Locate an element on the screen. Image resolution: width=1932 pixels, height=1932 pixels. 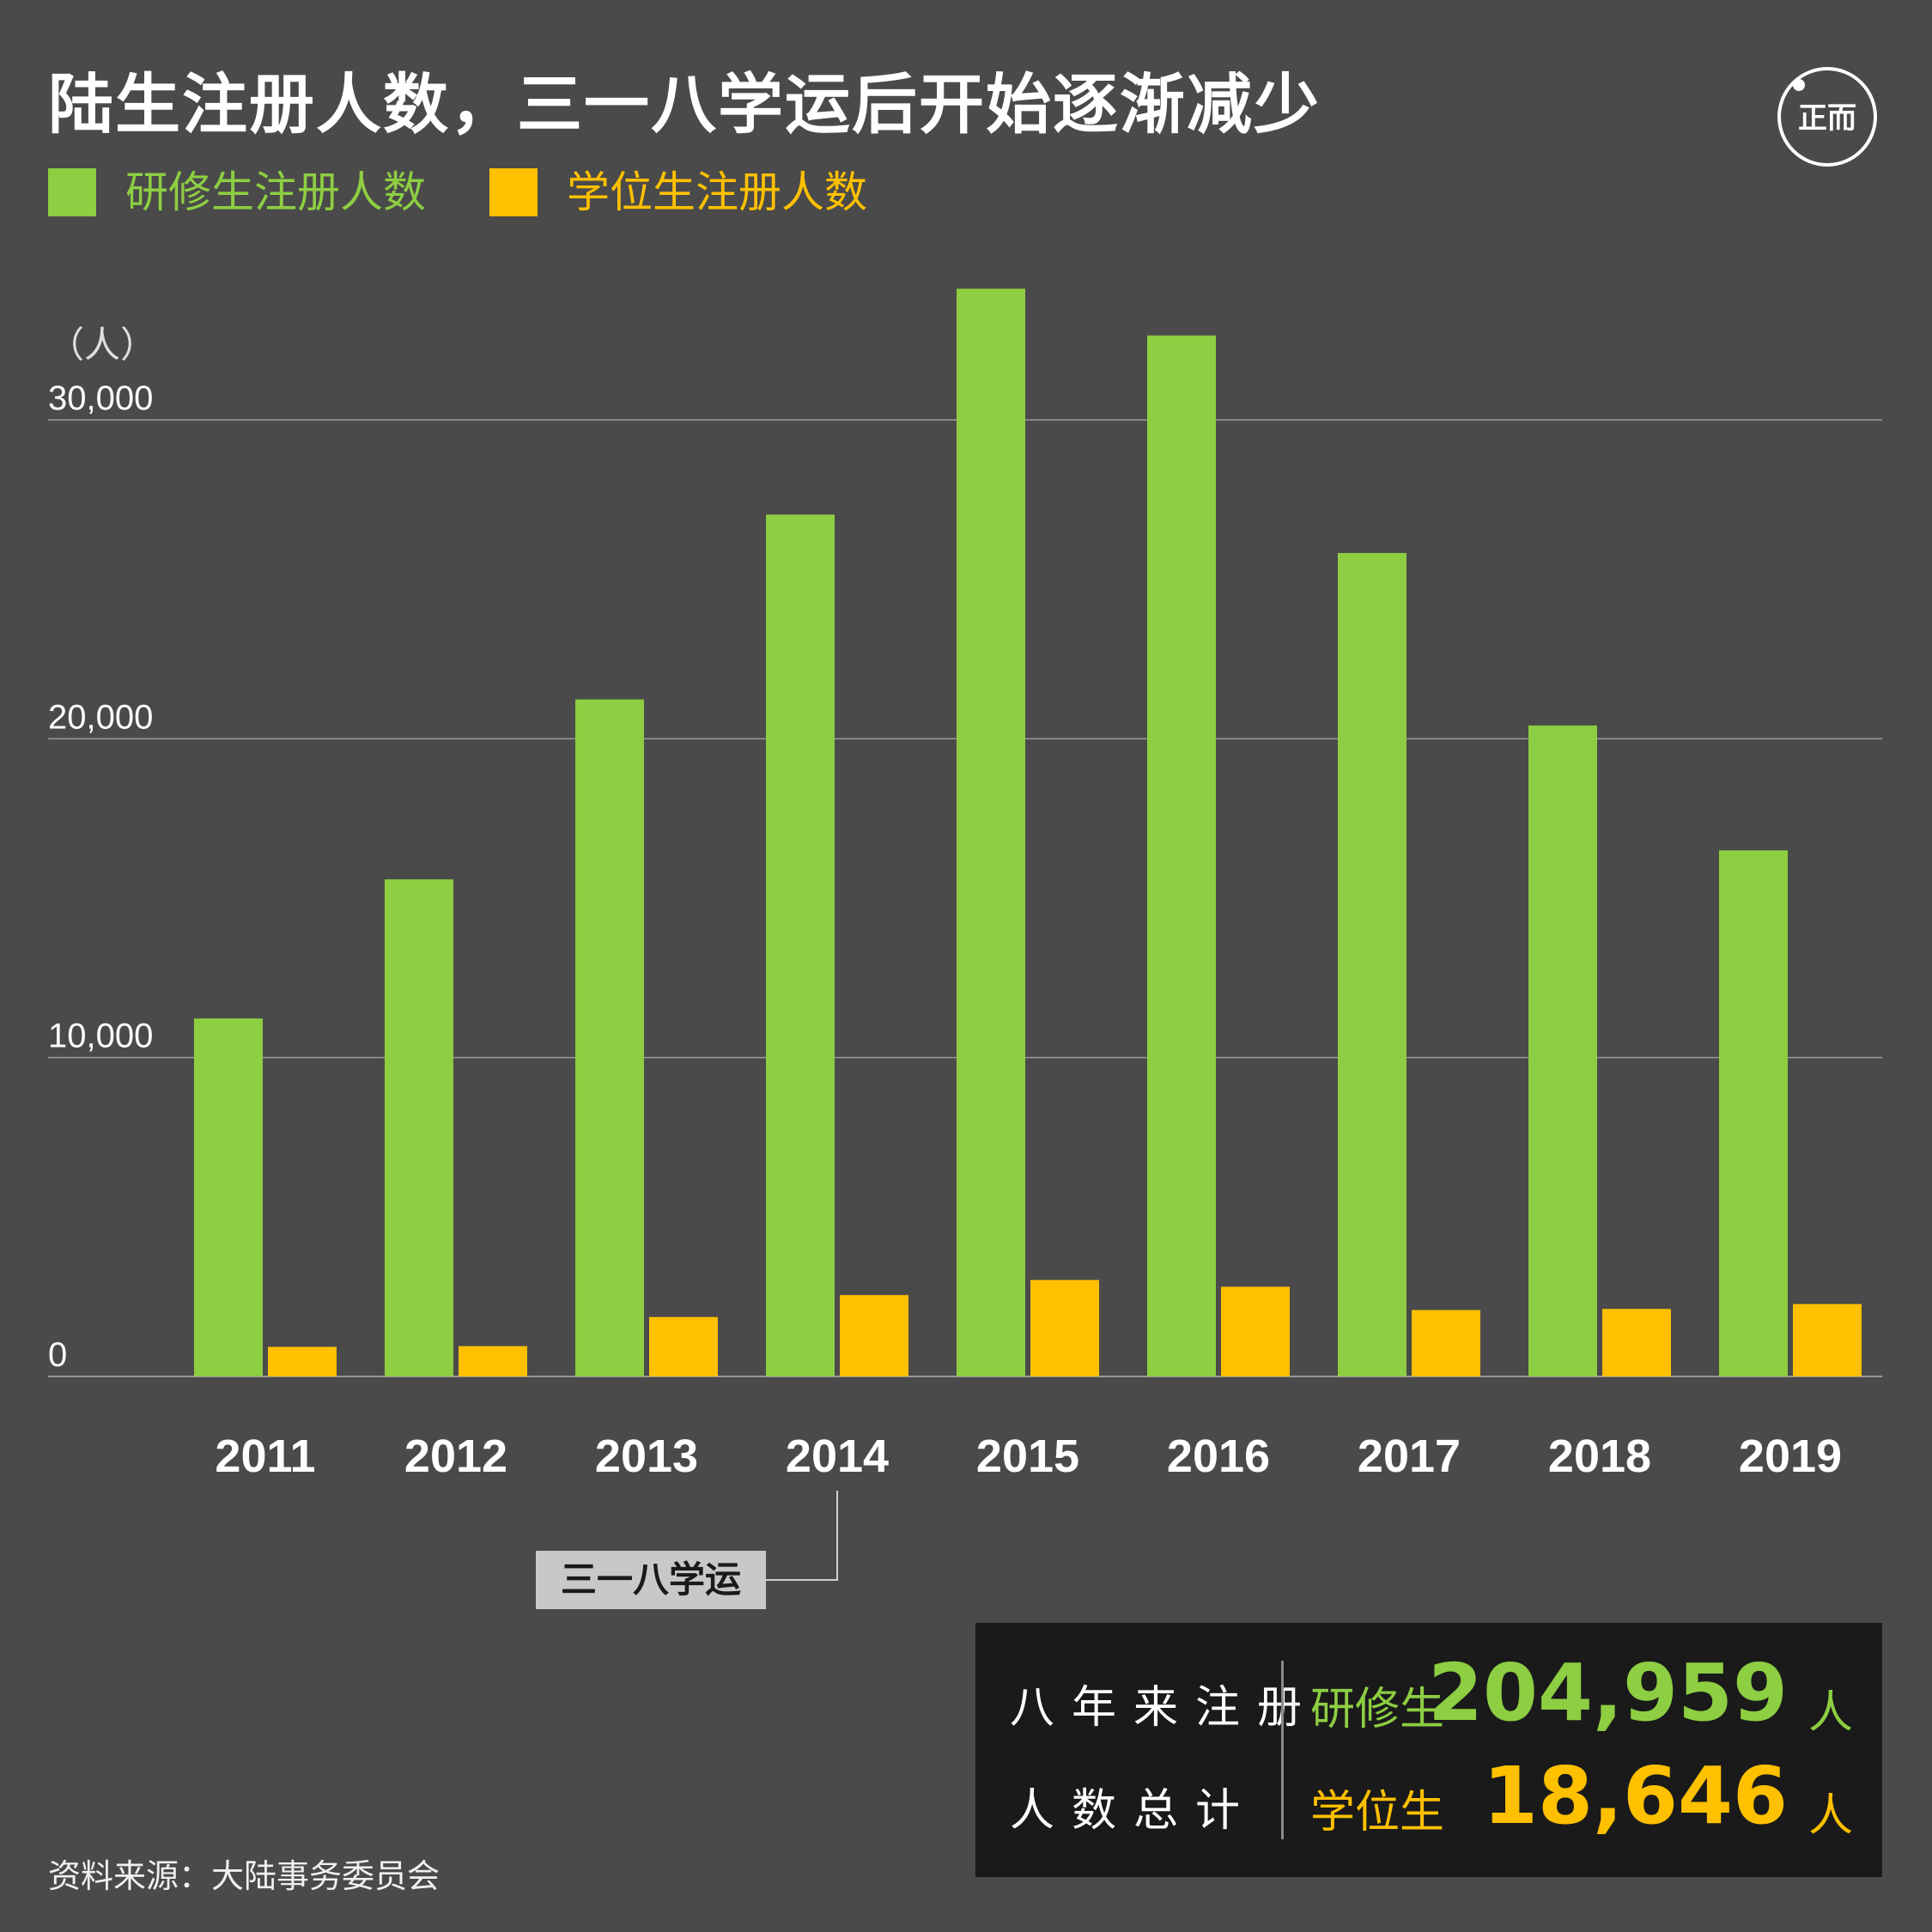
bar-trainee-2015 is located at coordinates (991, 833).